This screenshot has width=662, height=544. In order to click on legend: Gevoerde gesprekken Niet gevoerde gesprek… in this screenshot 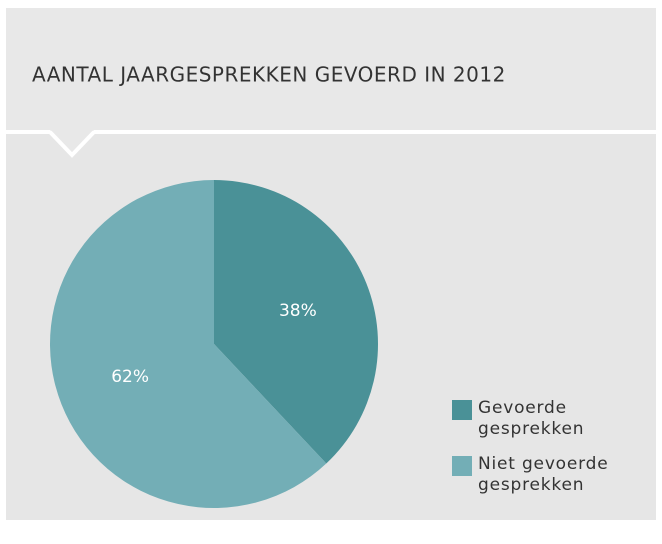, I will do `click(537, 454)`.